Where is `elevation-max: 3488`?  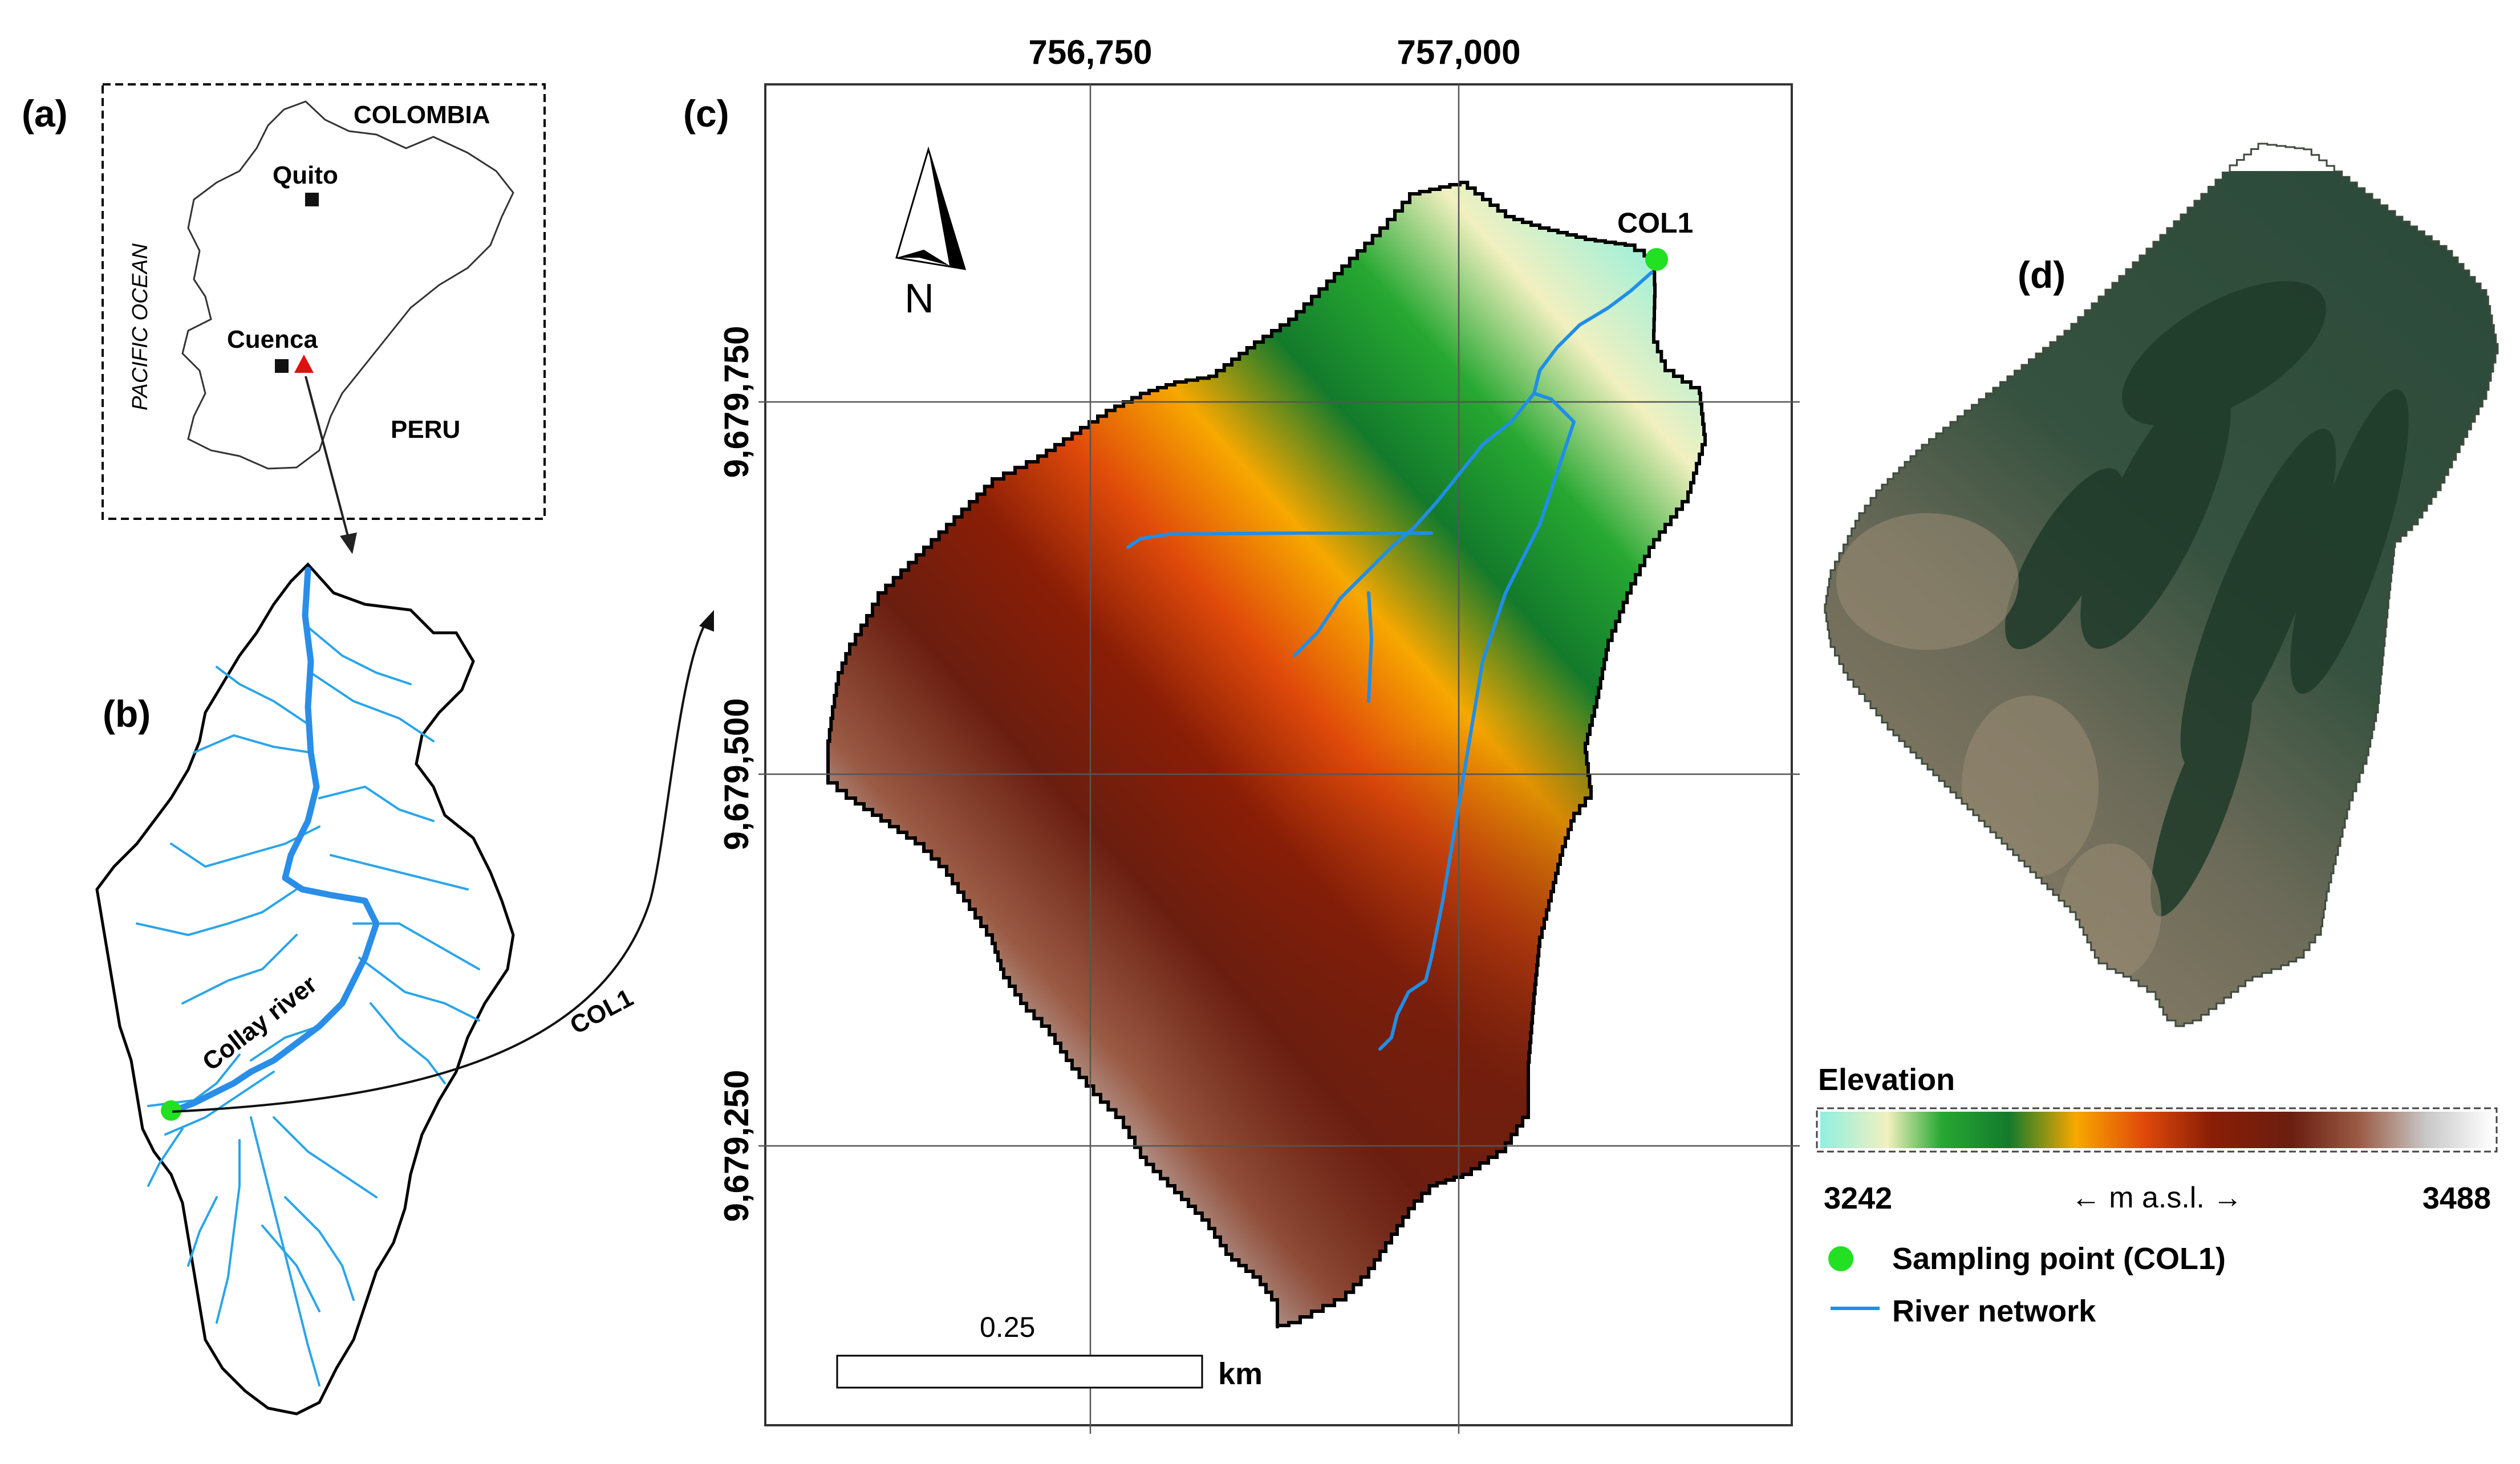 elevation-max: 3488 is located at coordinates (2456, 1198).